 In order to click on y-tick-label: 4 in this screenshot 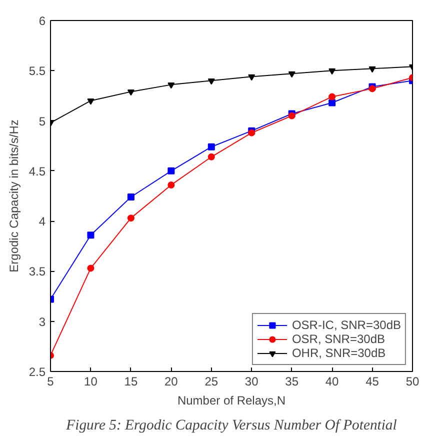, I will do `click(42, 221)`.